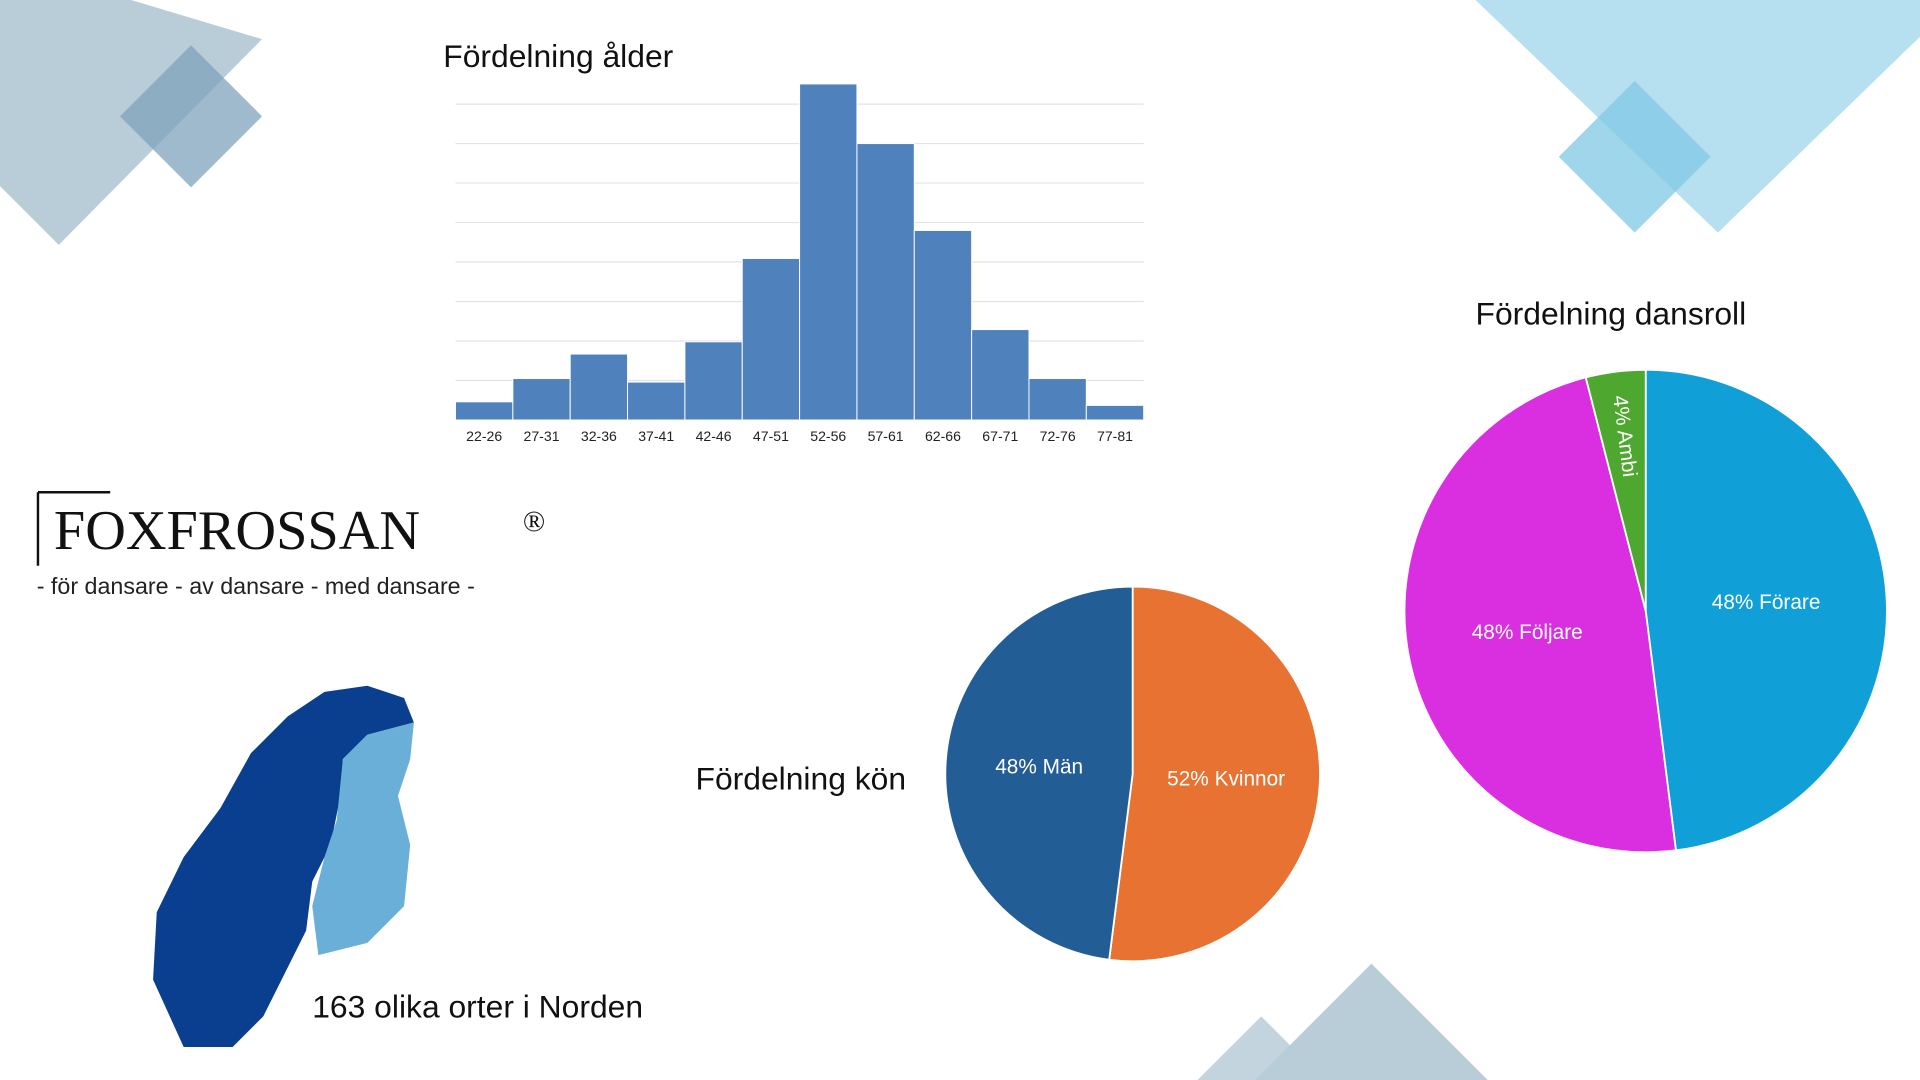  I want to click on x-tick-label: 52-56, so click(828, 436).